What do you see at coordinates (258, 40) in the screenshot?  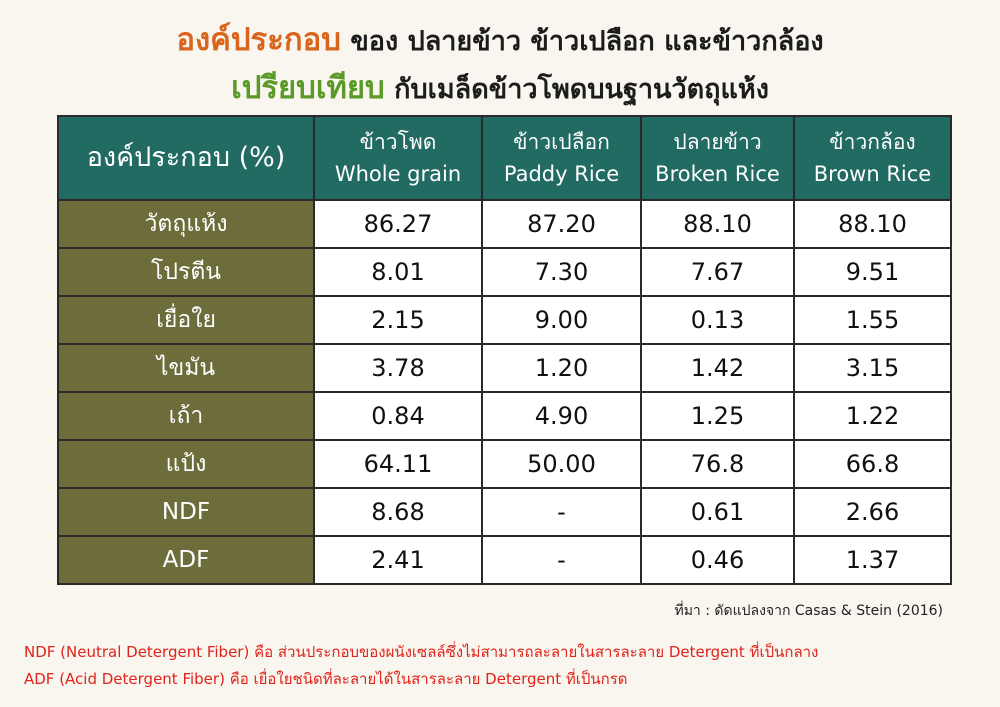 I see `title-highlight: องค์ประกอบ` at bounding box center [258, 40].